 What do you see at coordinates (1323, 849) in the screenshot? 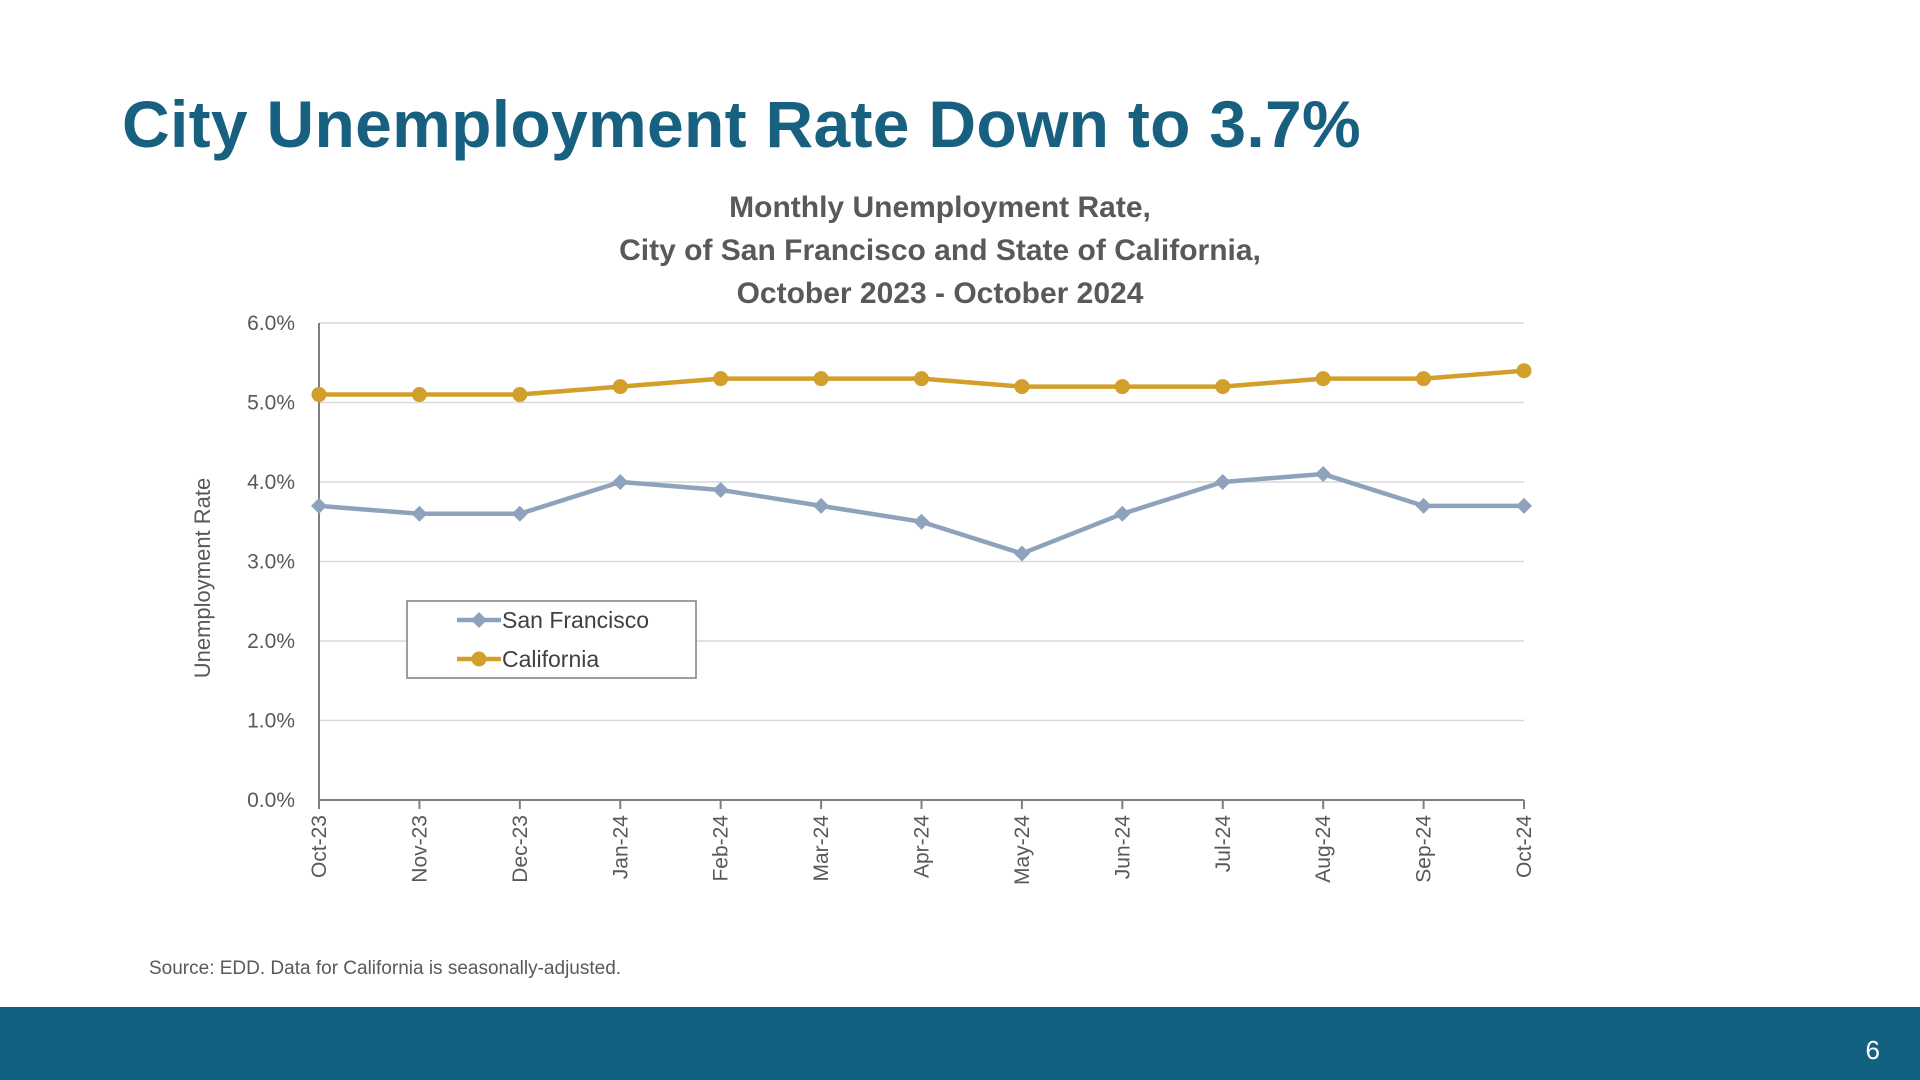
I see `x-tick-label: Aug-24` at bounding box center [1323, 849].